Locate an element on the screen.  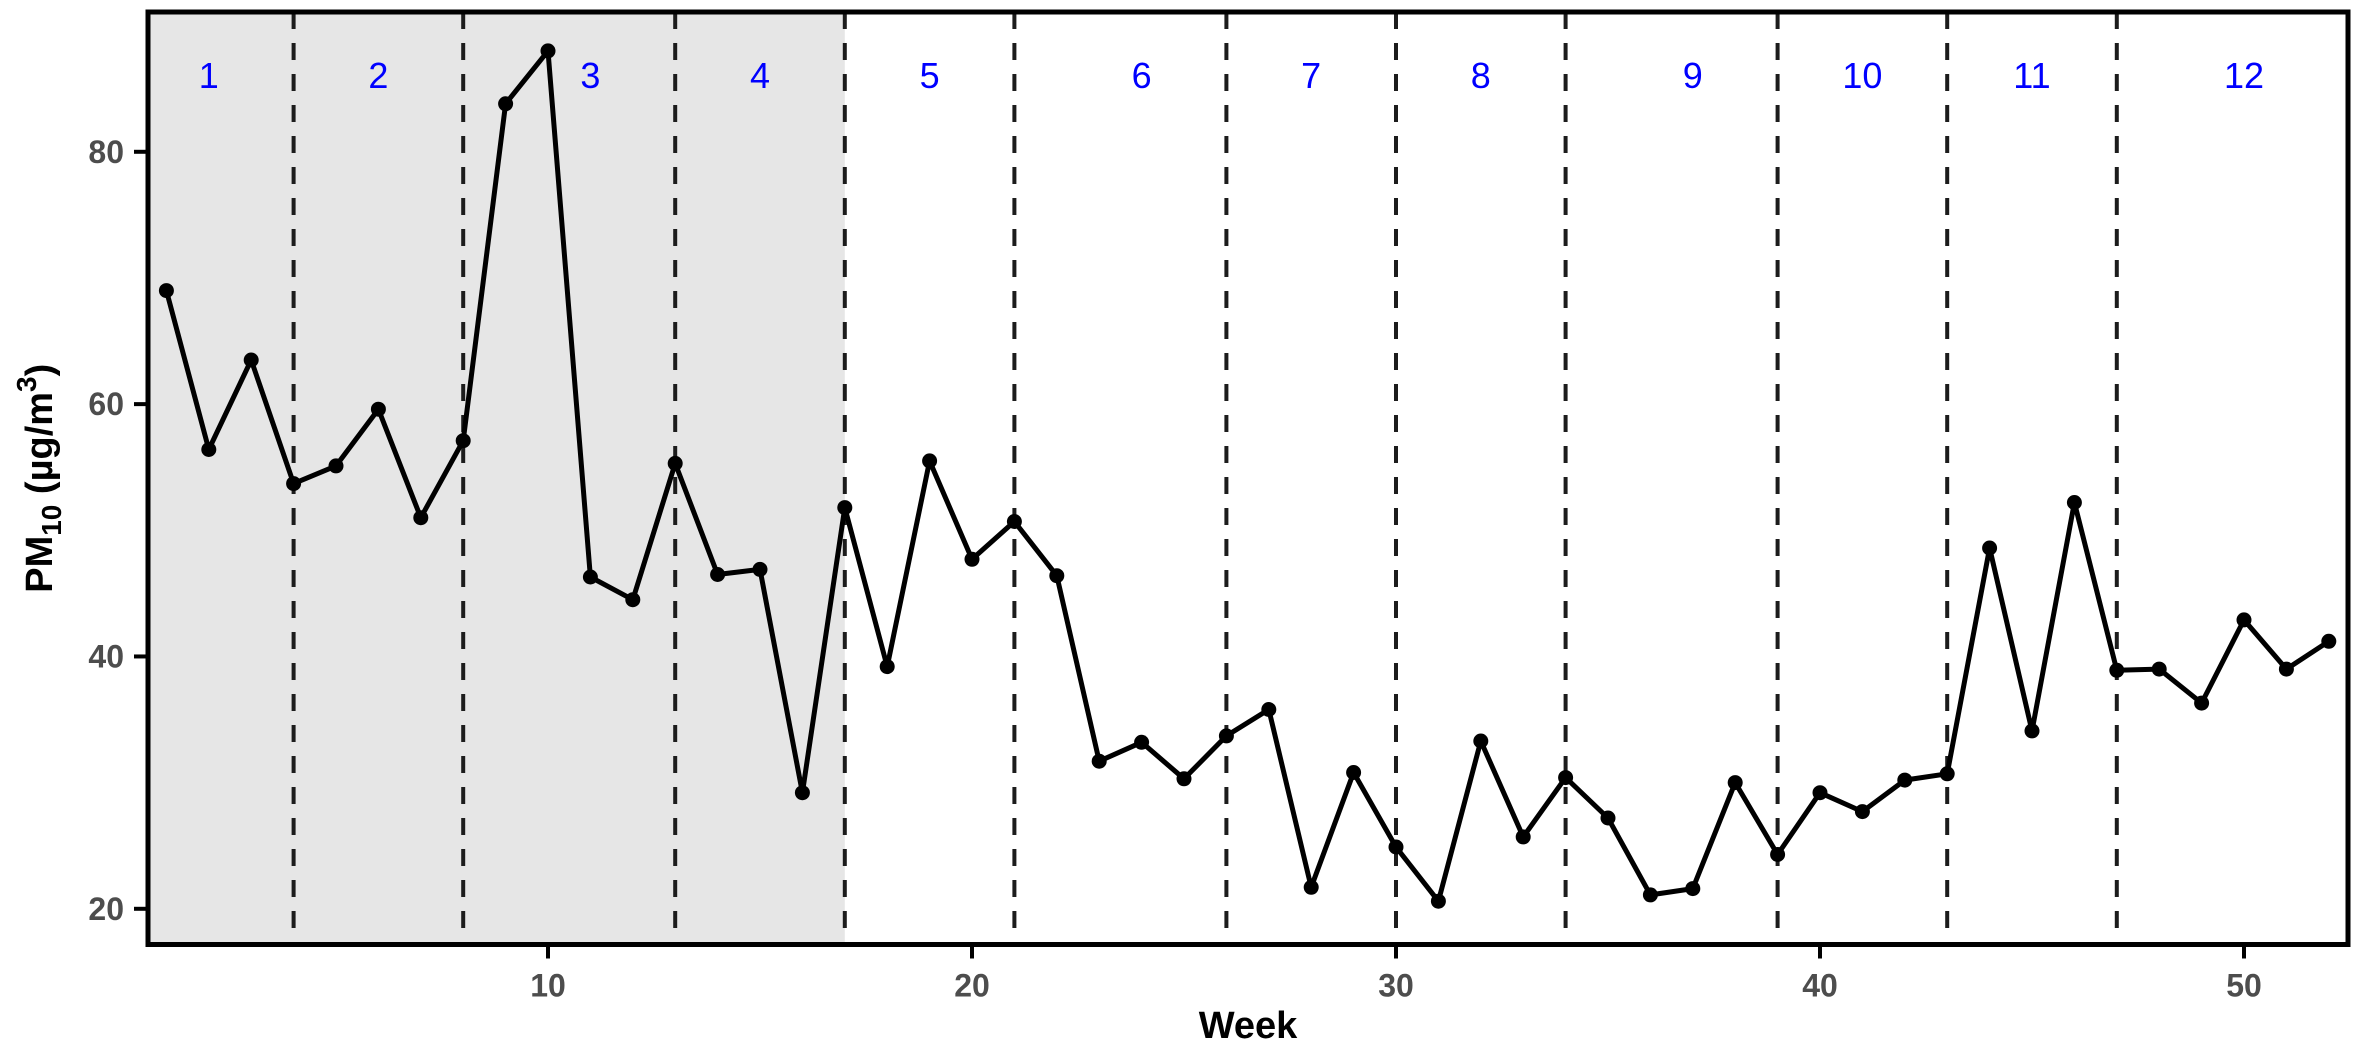
x-tick-label: 10 is located at coordinates (548, 986).